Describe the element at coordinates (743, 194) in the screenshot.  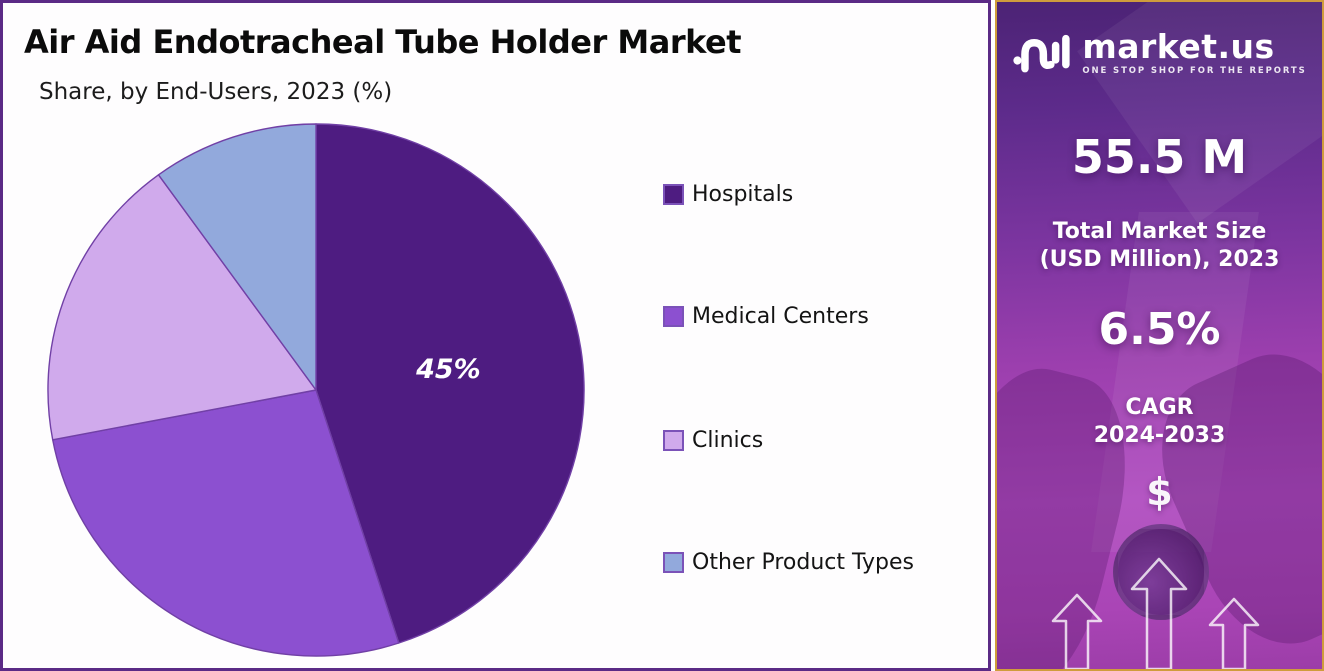
I see `legend-label-hospitals: Hospitals` at that location.